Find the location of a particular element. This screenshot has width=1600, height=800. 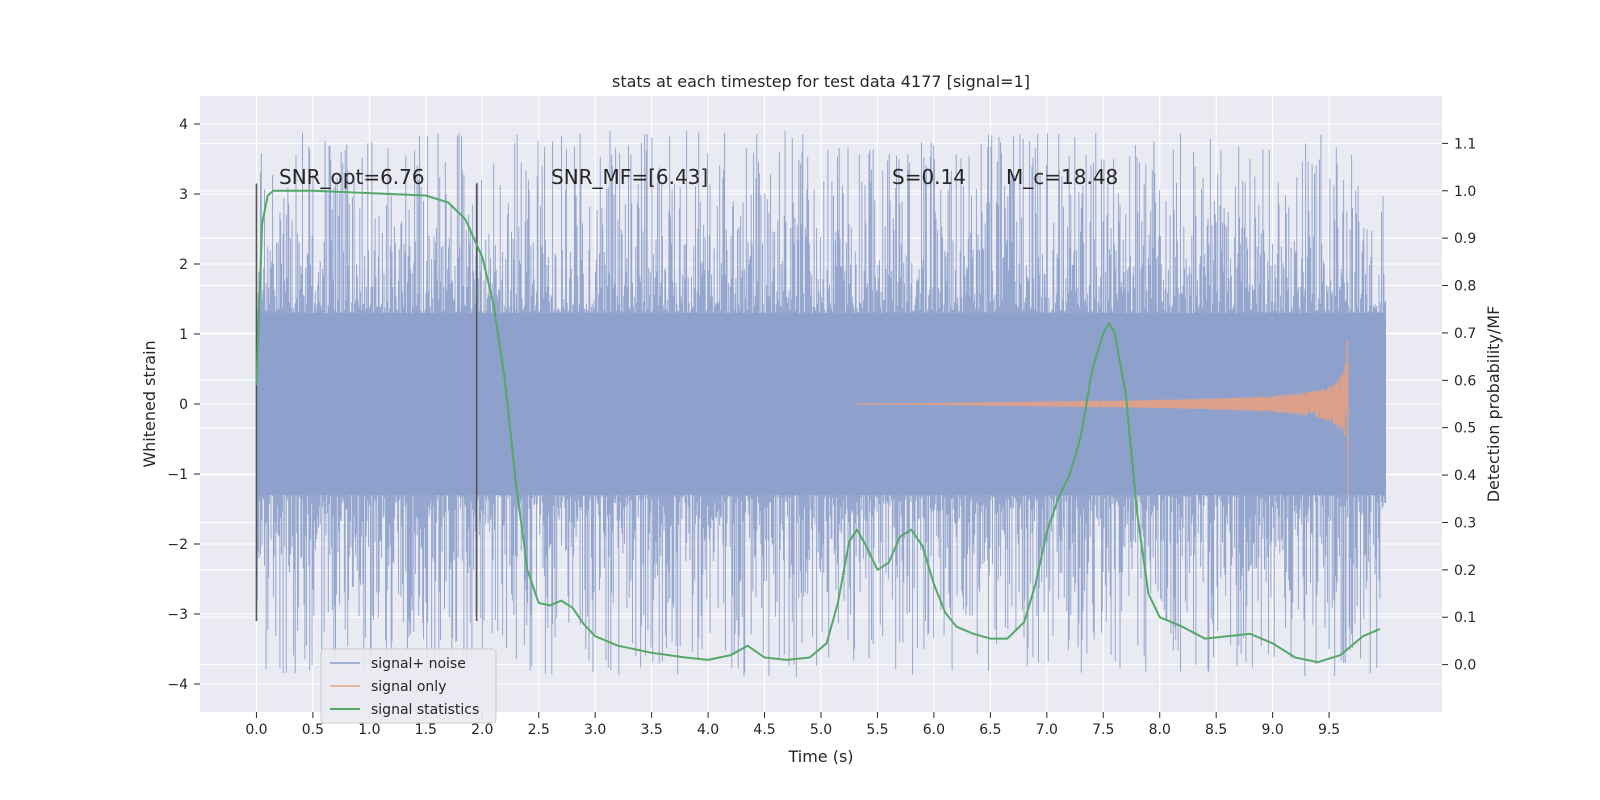

x-tick-label: 1.5 is located at coordinates (426, 730).